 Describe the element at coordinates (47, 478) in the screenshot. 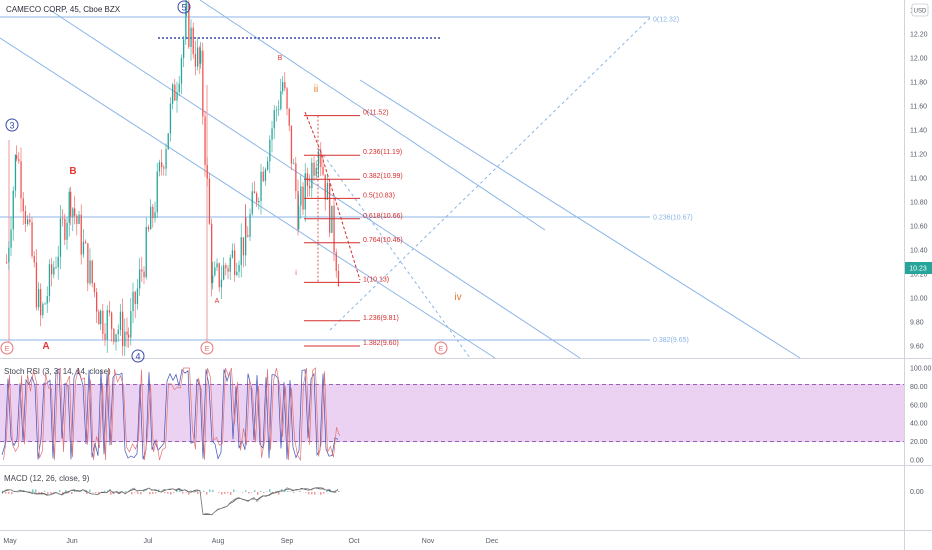

I see `macd-title: MACD (12, 26, close, 9)` at that location.